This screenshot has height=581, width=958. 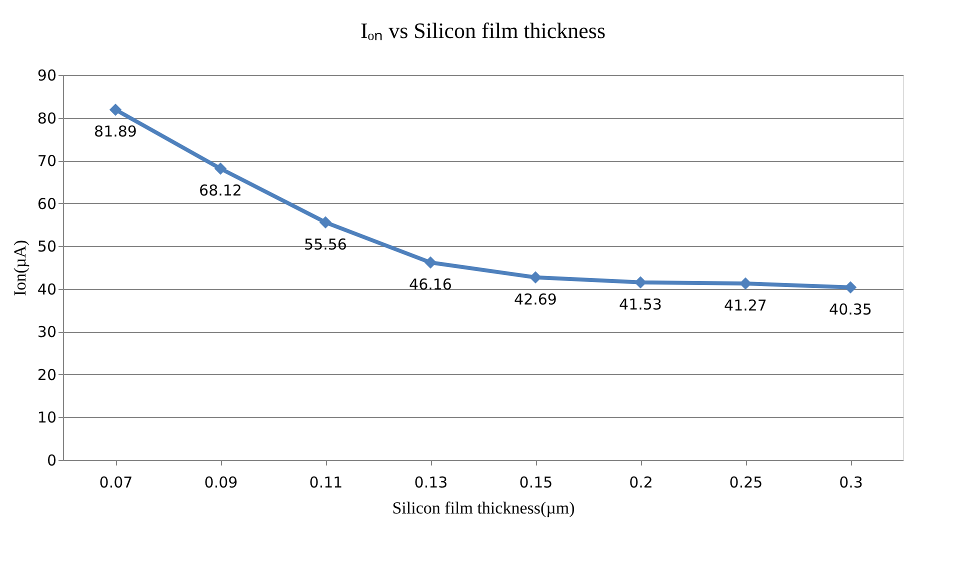 What do you see at coordinates (46, 118) in the screenshot?
I see `y-tick-label: 80` at bounding box center [46, 118].